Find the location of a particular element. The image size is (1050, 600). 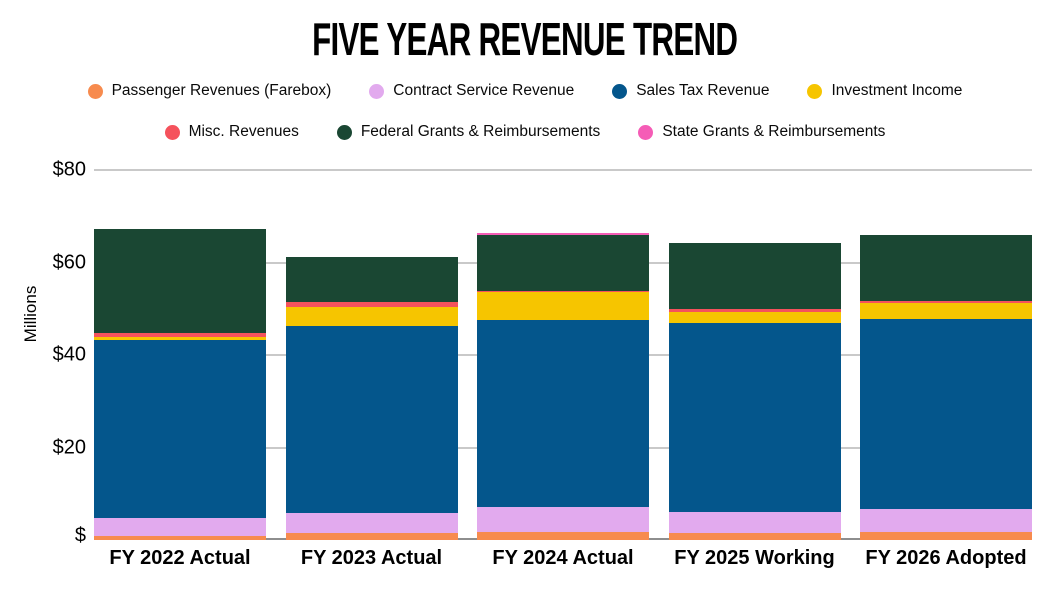

legend-label-misc-revenues: Misc. Revenues is located at coordinates (243, 131).